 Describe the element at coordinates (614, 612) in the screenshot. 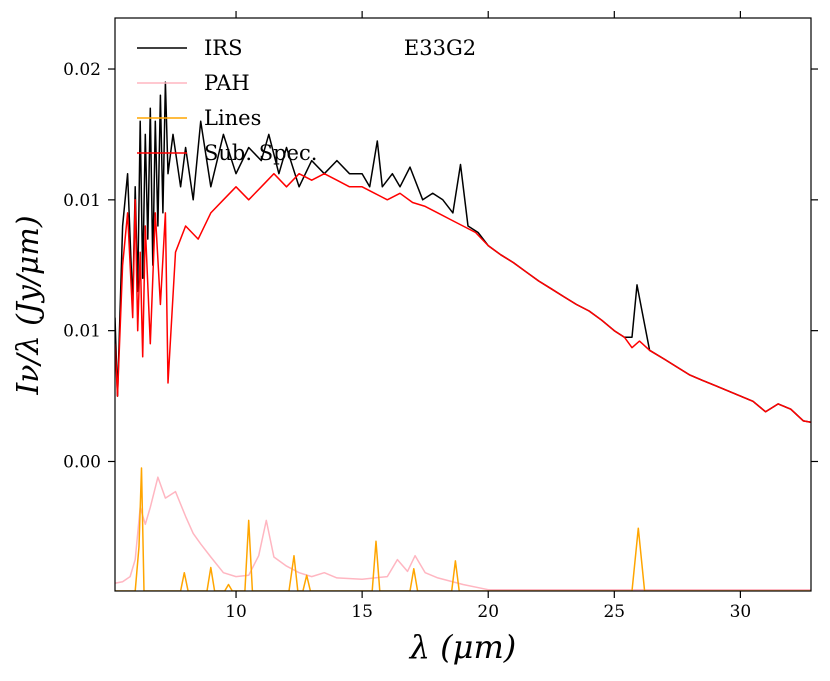

I see `x-tick-label: 25` at that location.